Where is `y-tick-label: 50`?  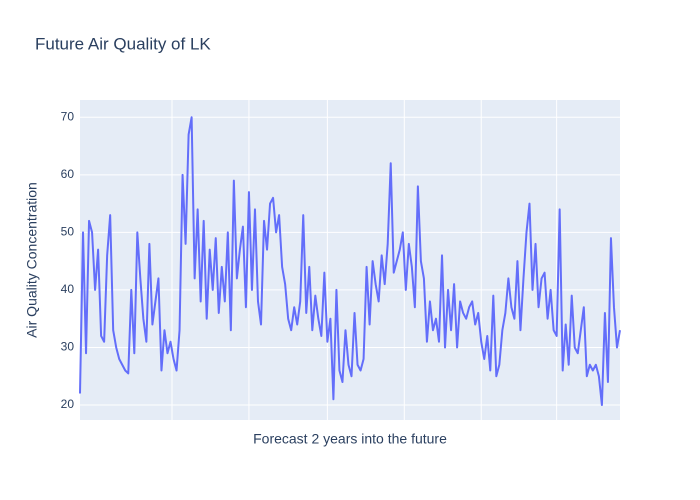 y-tick-label: 50 is located at coordinates (68, 232).